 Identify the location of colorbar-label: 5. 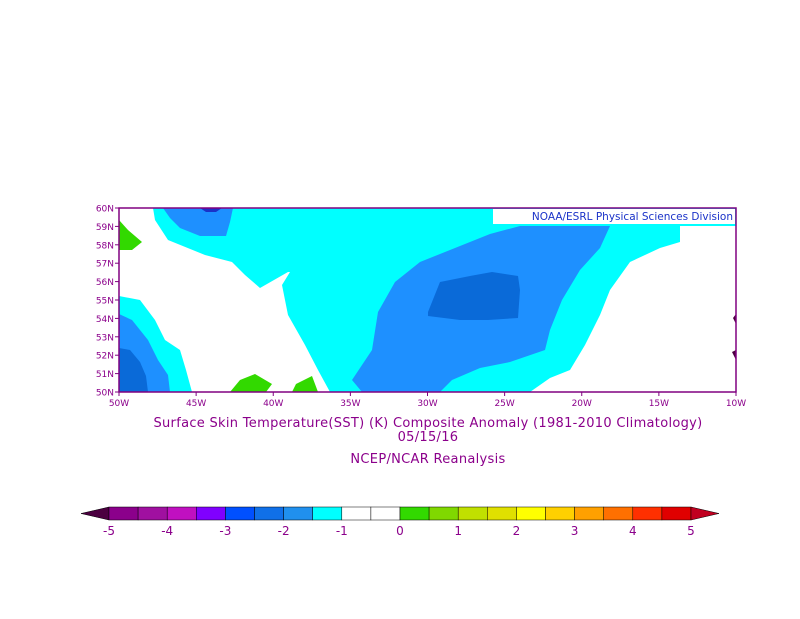
(691, 531).